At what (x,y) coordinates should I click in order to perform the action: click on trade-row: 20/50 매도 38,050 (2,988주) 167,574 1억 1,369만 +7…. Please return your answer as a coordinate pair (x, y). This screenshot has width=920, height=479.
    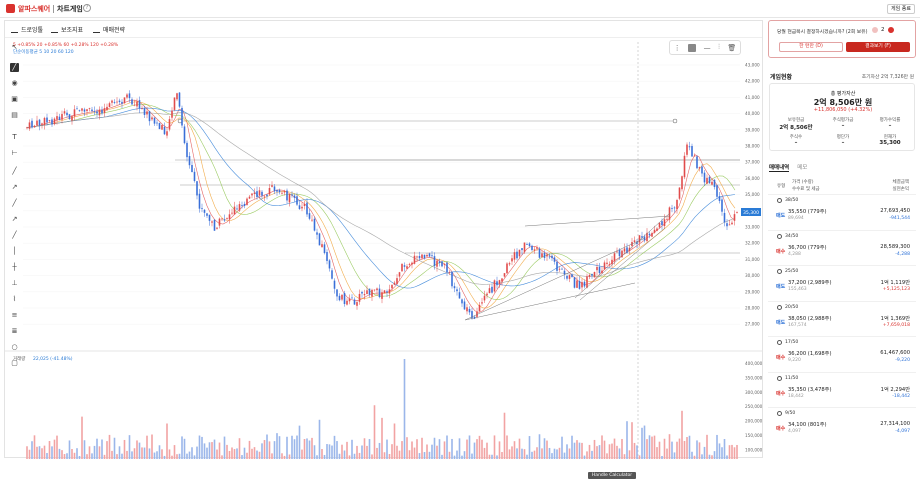
    Looking at the image, I should click on (842, 317).